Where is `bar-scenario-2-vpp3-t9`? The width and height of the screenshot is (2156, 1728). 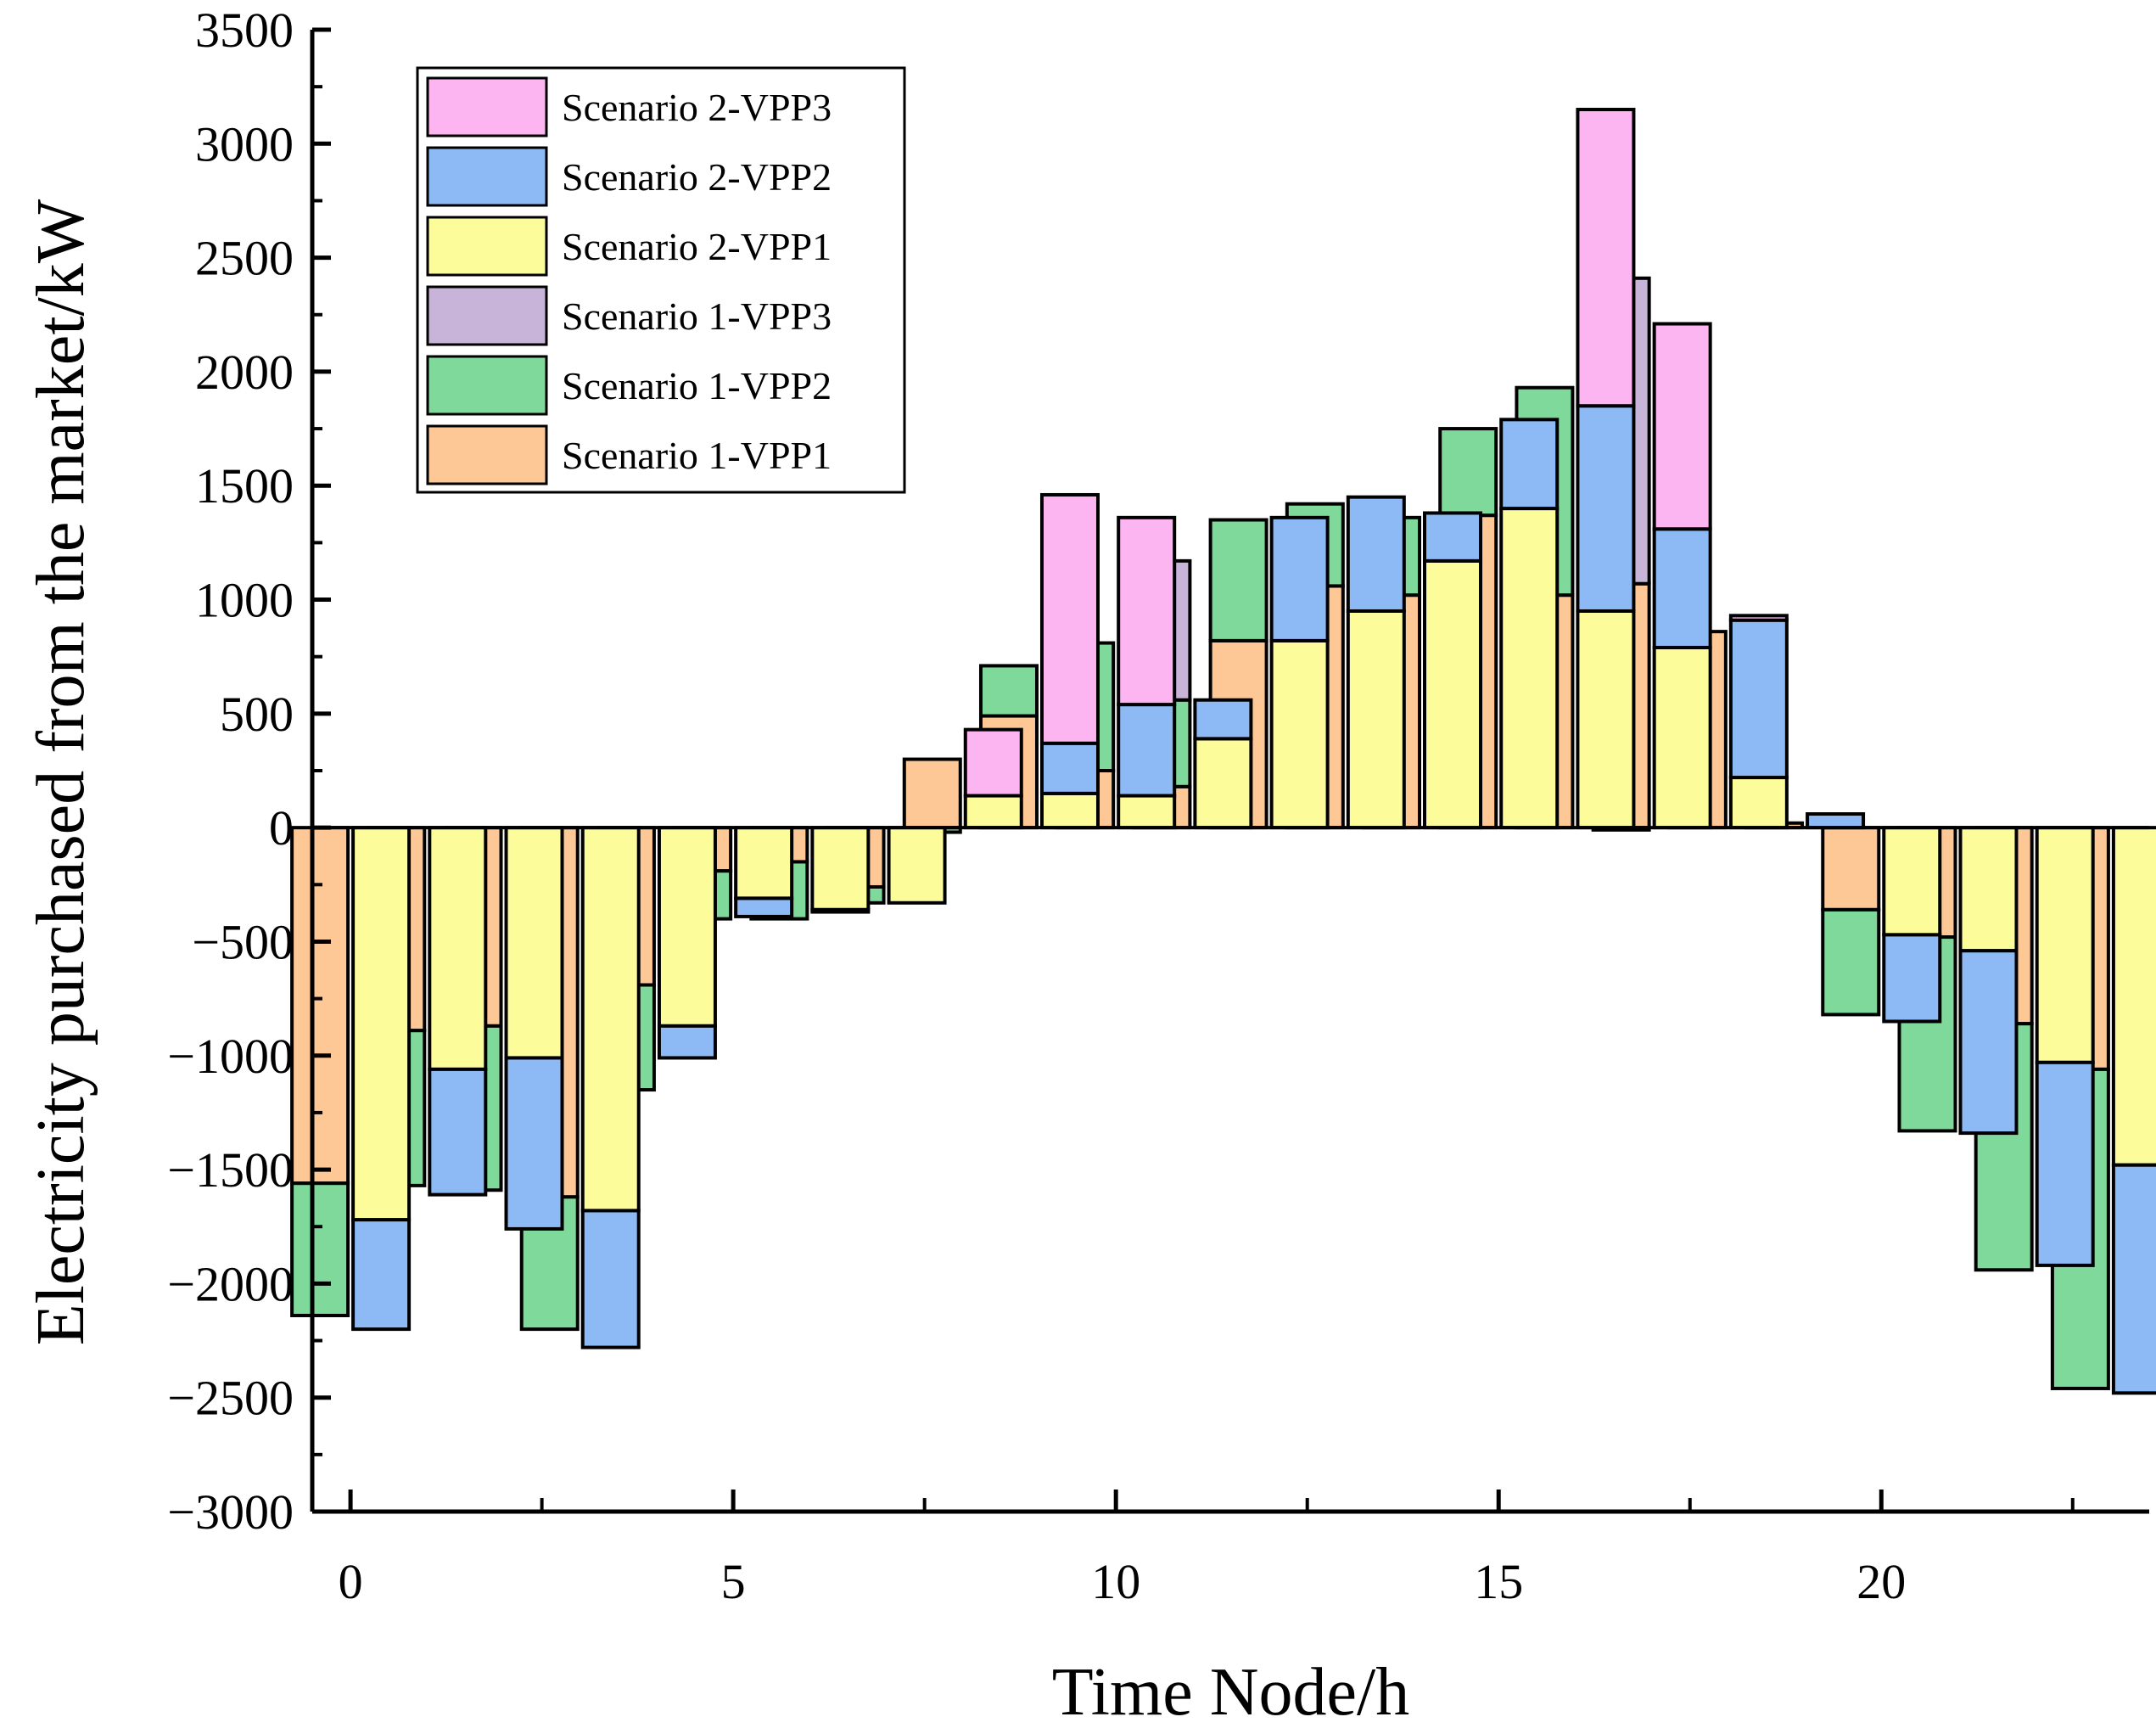
bar-scenario-2-vpp3-t9 is located at coordinates (1069, 618).